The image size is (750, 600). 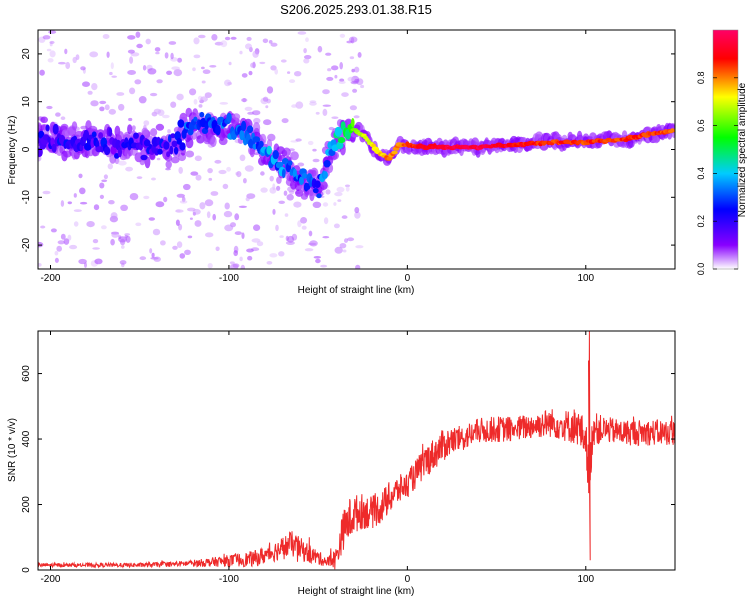 What do you see at coordinates (701, 78) in the screenshot?
I see `colorbar-tick-label: 0.8` at bounding box center [701, 78].